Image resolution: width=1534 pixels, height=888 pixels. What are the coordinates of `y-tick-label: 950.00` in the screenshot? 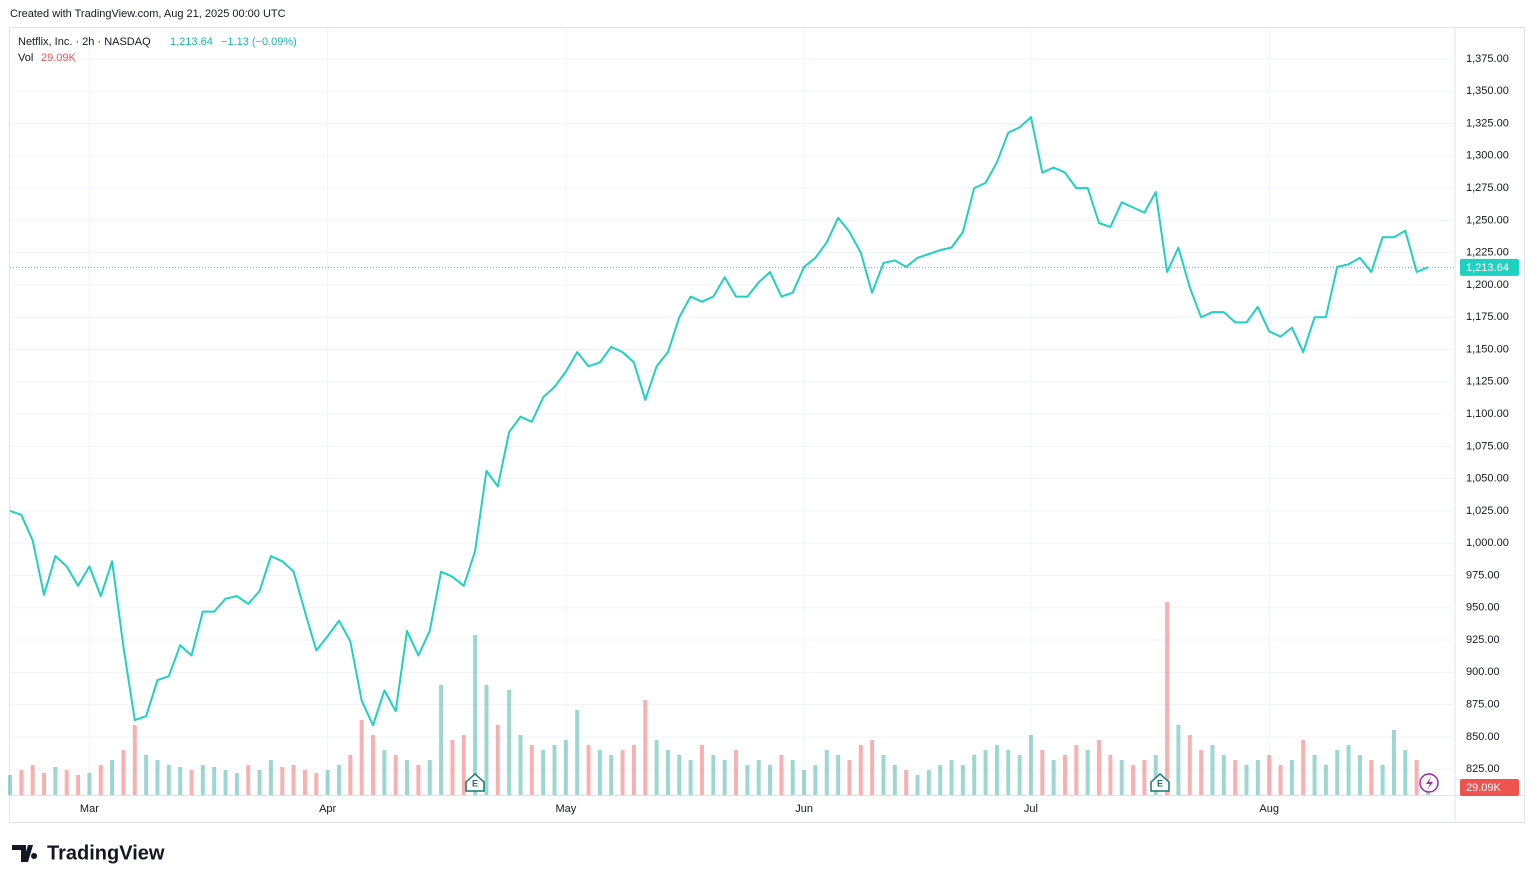 It's located at (1483, 608).